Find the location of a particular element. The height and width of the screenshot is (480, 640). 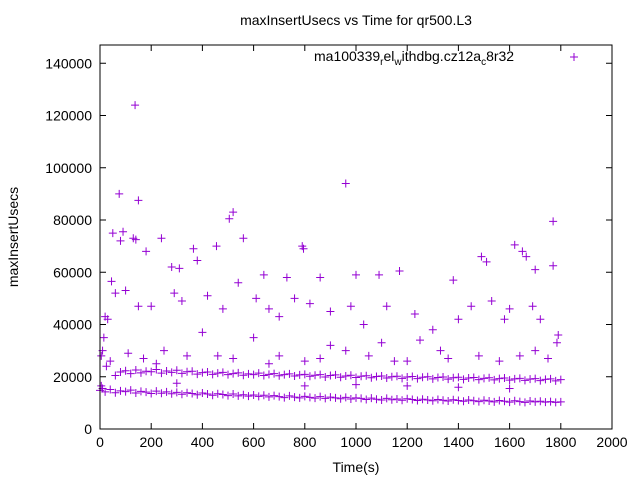

legend-label: ma100339relwithdbg.cz12ac8r32 is located at coordinates (414, 58).